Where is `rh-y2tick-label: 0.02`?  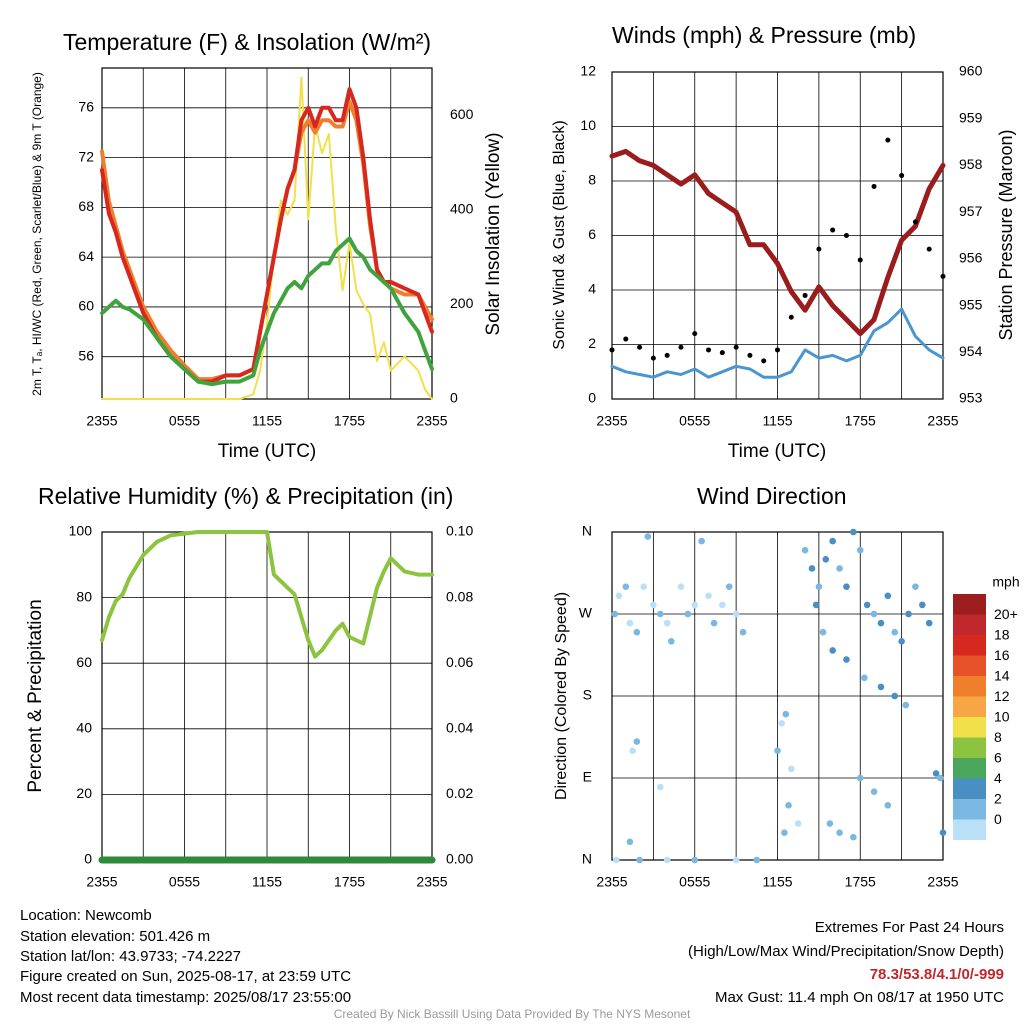
rh-y2tick-label: 0.02 is located at coordinates (459, 793).